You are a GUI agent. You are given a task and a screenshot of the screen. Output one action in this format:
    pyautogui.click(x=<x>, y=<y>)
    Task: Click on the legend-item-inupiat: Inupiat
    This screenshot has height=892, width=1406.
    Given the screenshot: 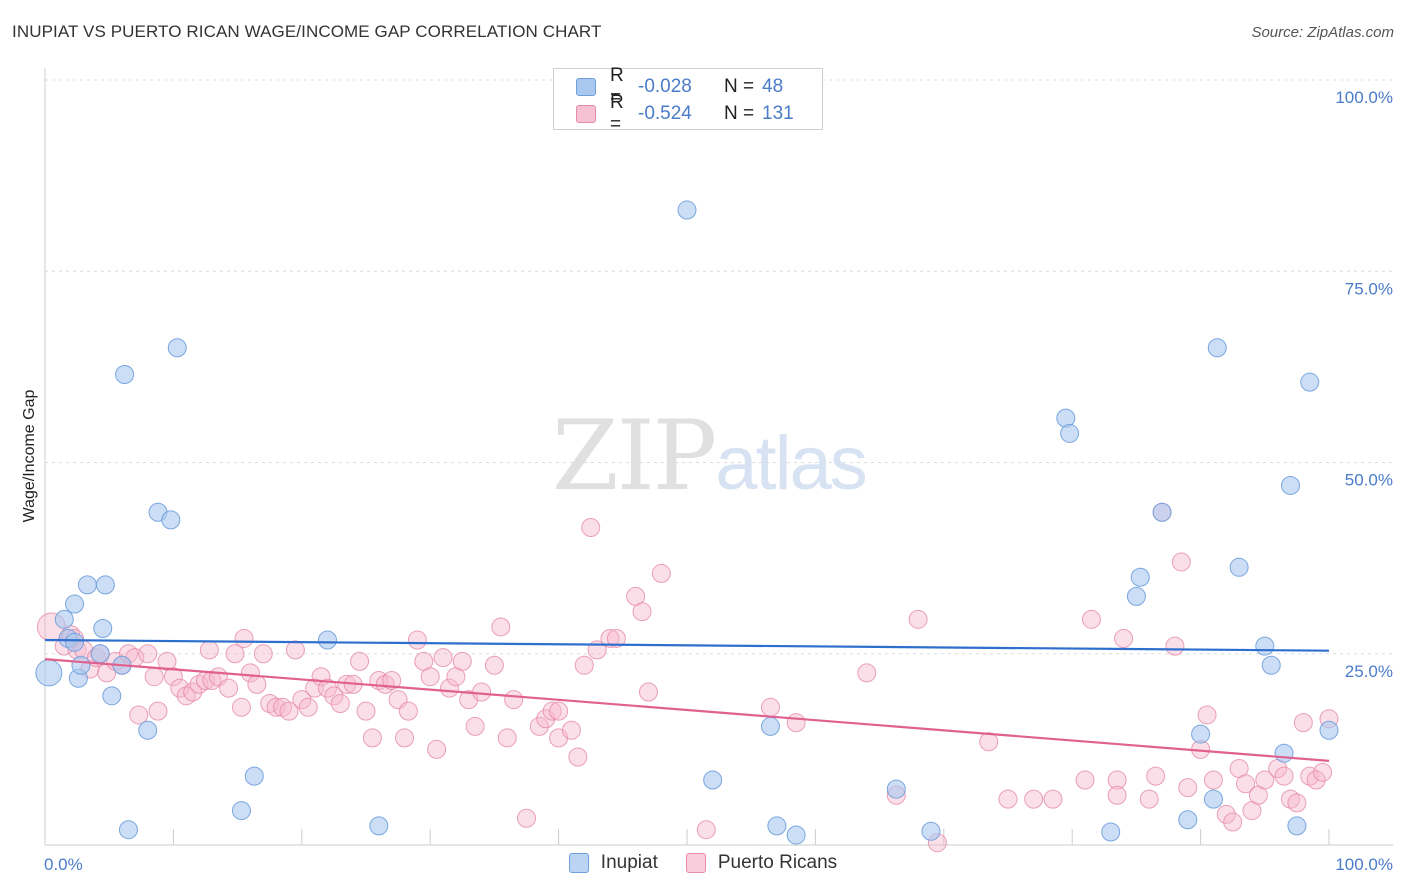 What is the action you would take?
    pyautogui.click(x=613, y=863)
    